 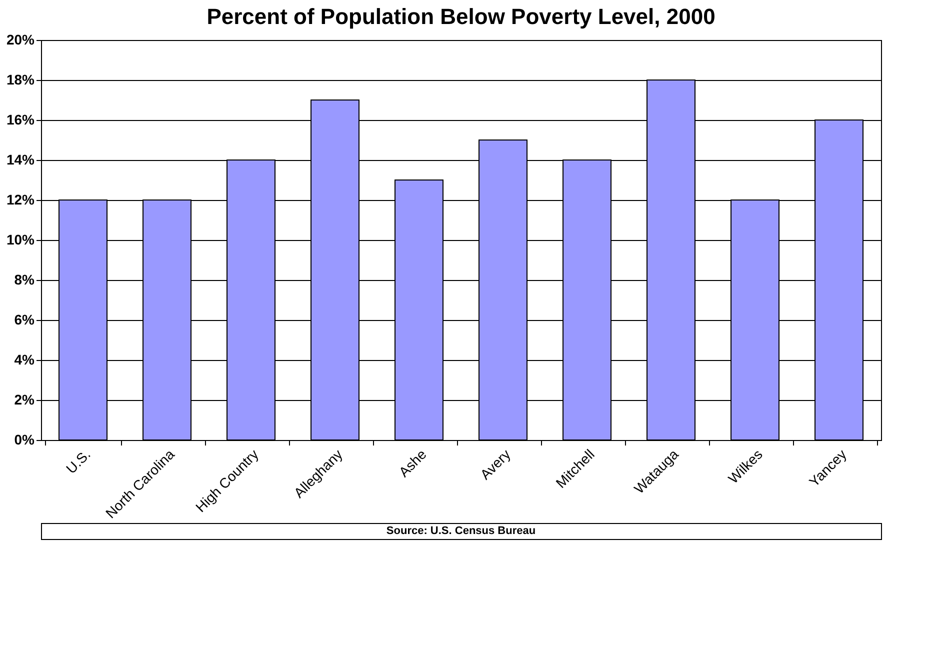 What do you see at coordinates (21, 80) in the screenshot?
I see `y-tick-label: 18%` at bounding box center [21, 80].